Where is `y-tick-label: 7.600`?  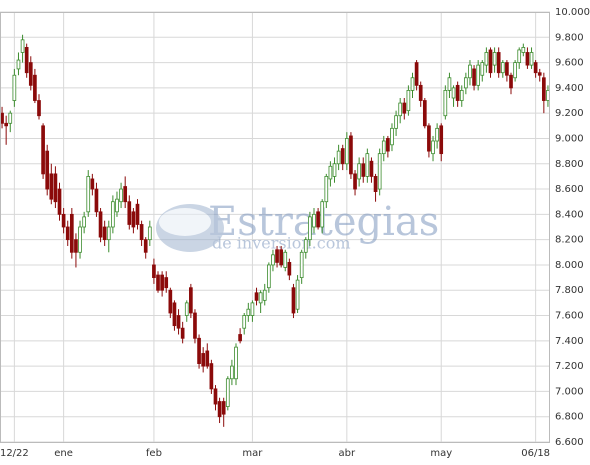 y-tick-label: 7.600 is located at coordinates (569, 316).